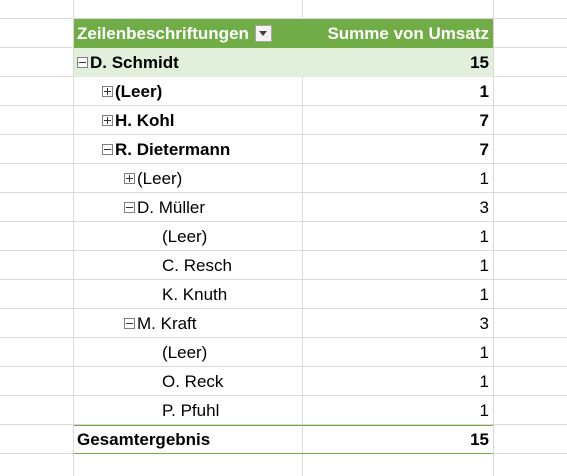  I want to click on pivot-row-text: C. Resch, so click(197, 265).